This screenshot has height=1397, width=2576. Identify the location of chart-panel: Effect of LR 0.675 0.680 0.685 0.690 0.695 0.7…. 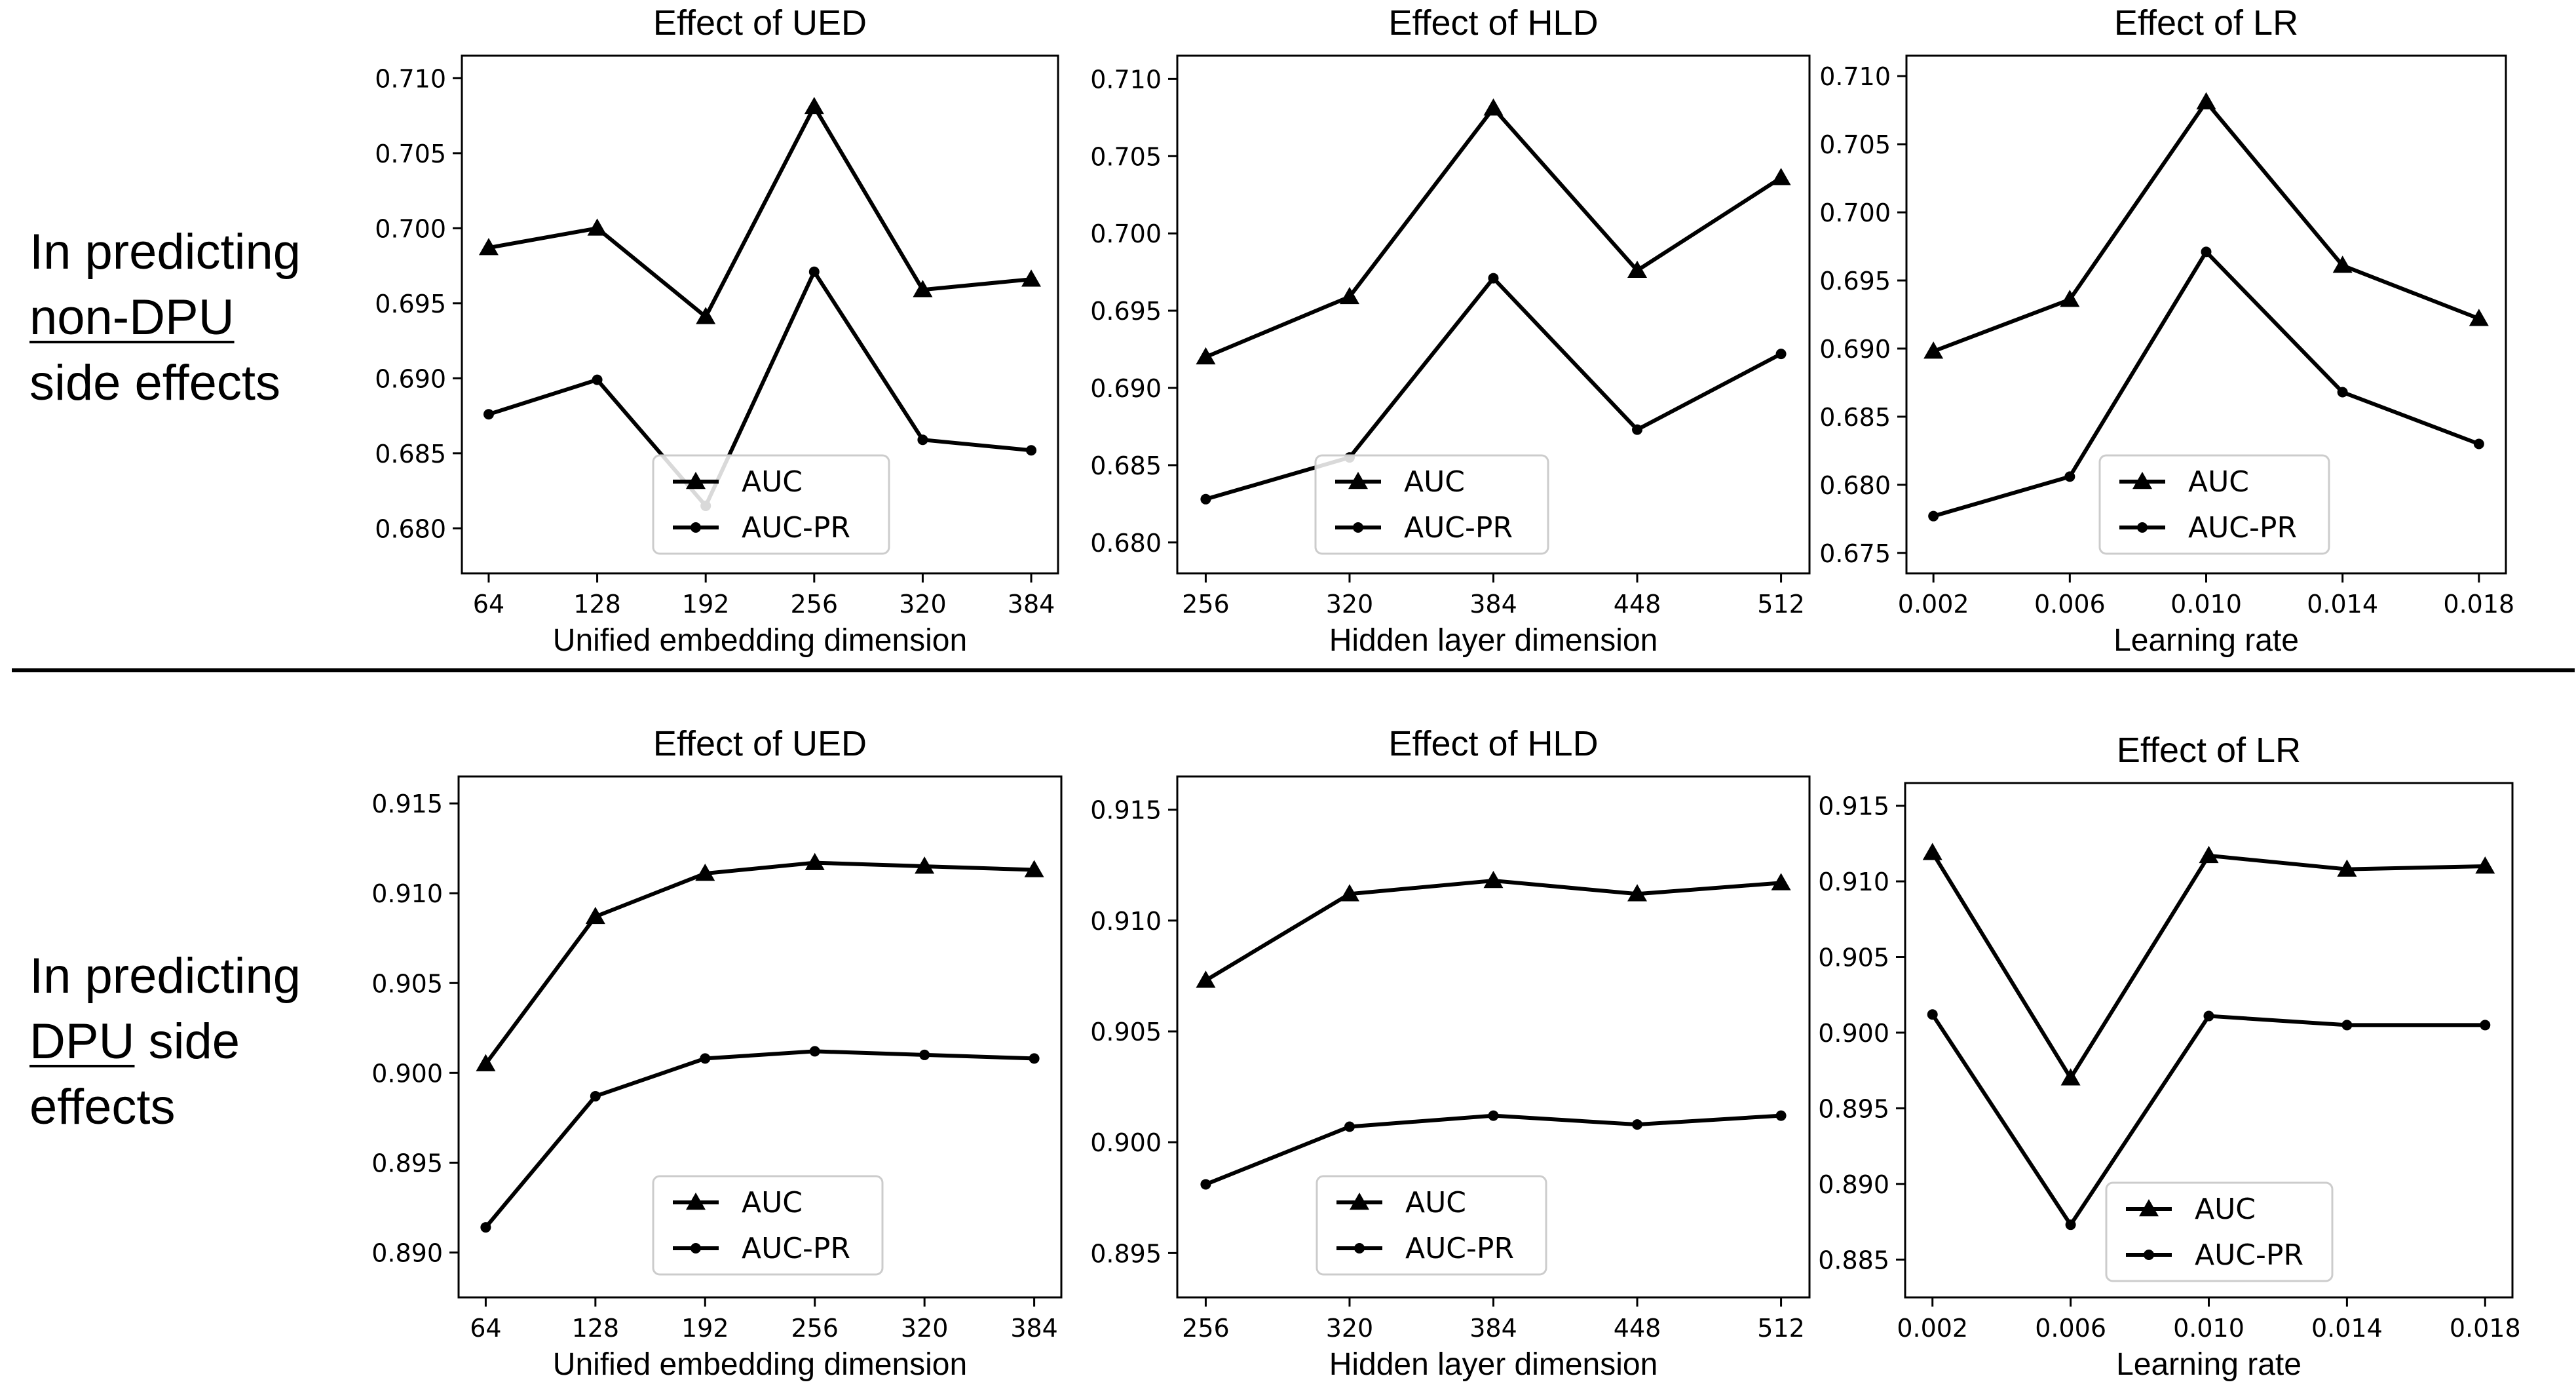
(2166, 330).